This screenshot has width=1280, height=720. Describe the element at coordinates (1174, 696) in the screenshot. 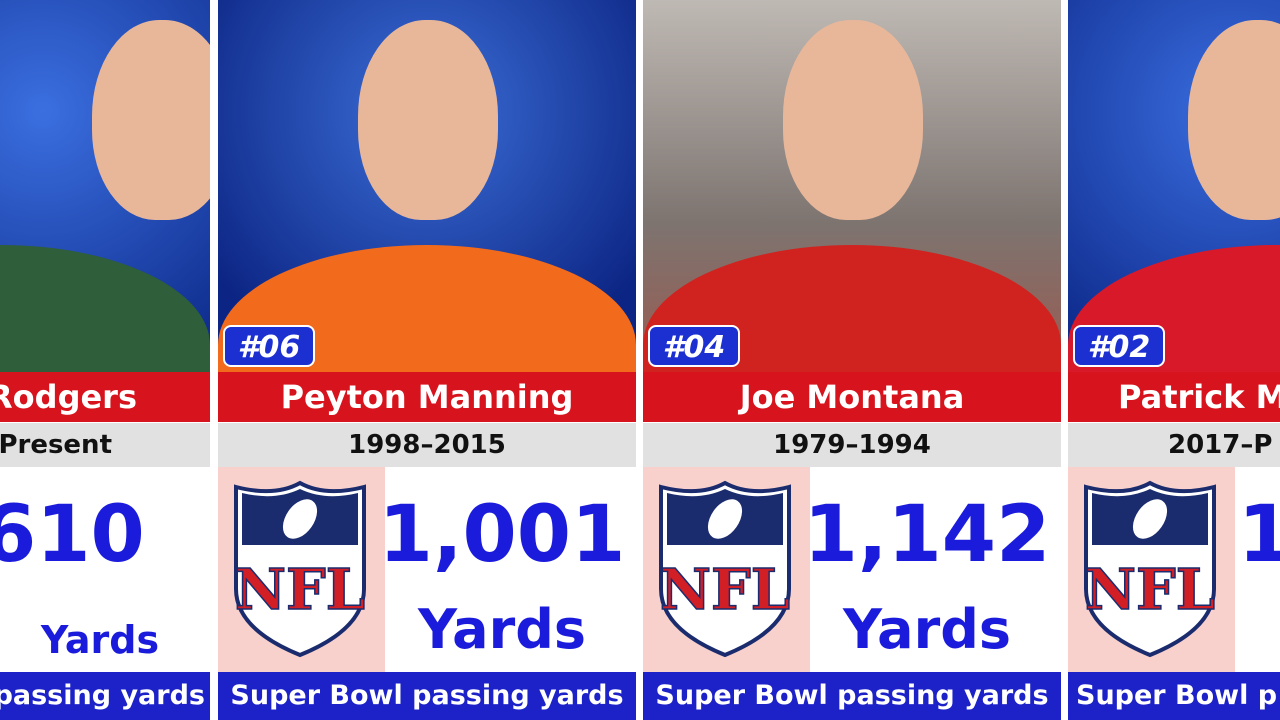

I see `stat-label: Super Bowl p` at that location.